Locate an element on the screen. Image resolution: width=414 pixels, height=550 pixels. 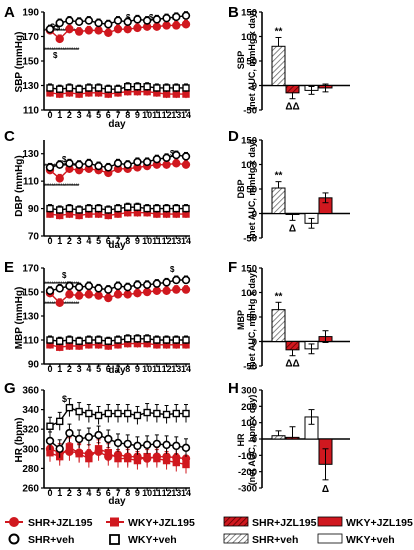
y-tick-label-d: 150 is located at coordinates (249, 141).